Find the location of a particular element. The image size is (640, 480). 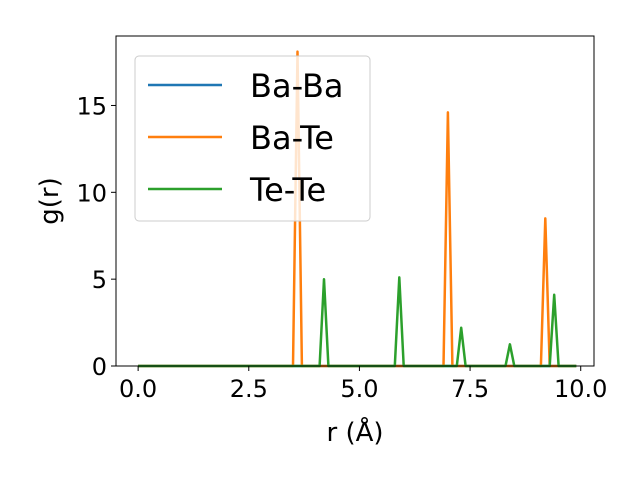

y-axis-label: g(r) is located at coordinates (50, 200).